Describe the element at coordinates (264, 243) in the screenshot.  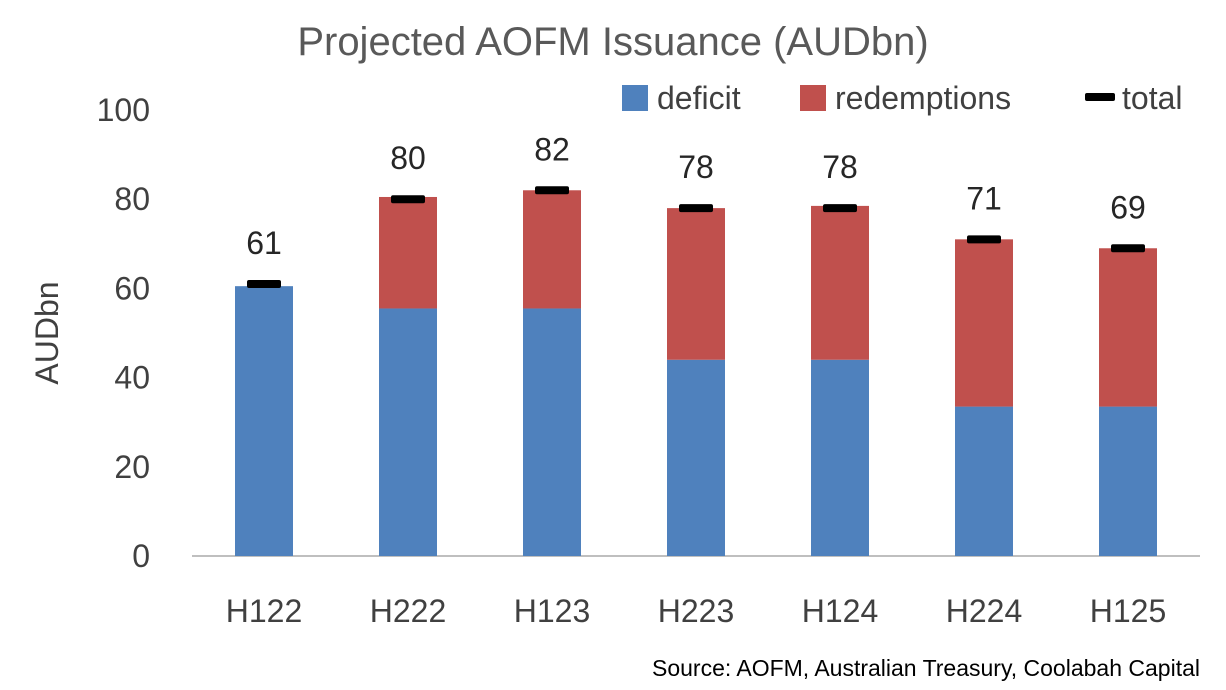
I see `data-label: 61` at that location.